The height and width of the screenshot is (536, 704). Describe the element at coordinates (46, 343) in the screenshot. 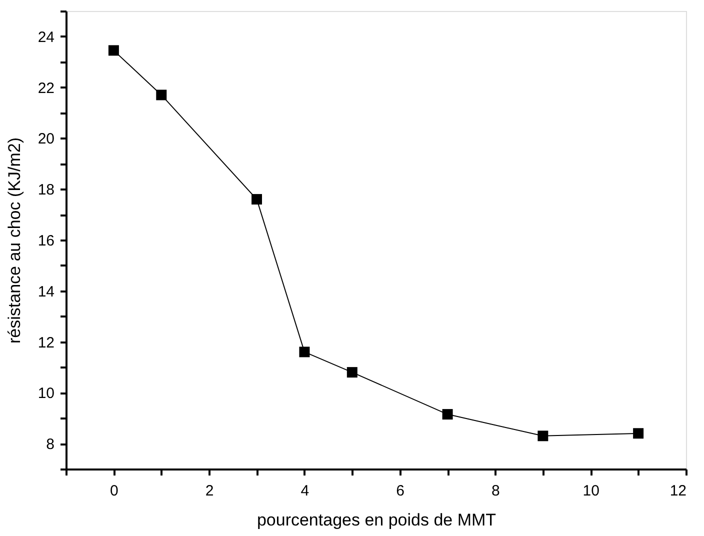

I see `y-tick-label: 12` at that location.